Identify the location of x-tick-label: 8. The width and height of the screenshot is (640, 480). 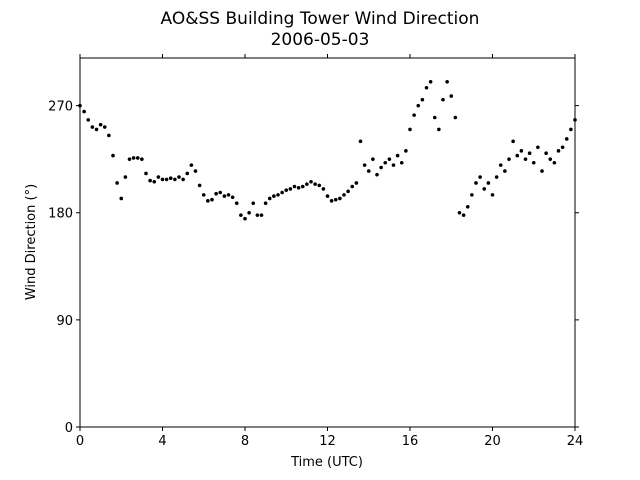
(245, 441).